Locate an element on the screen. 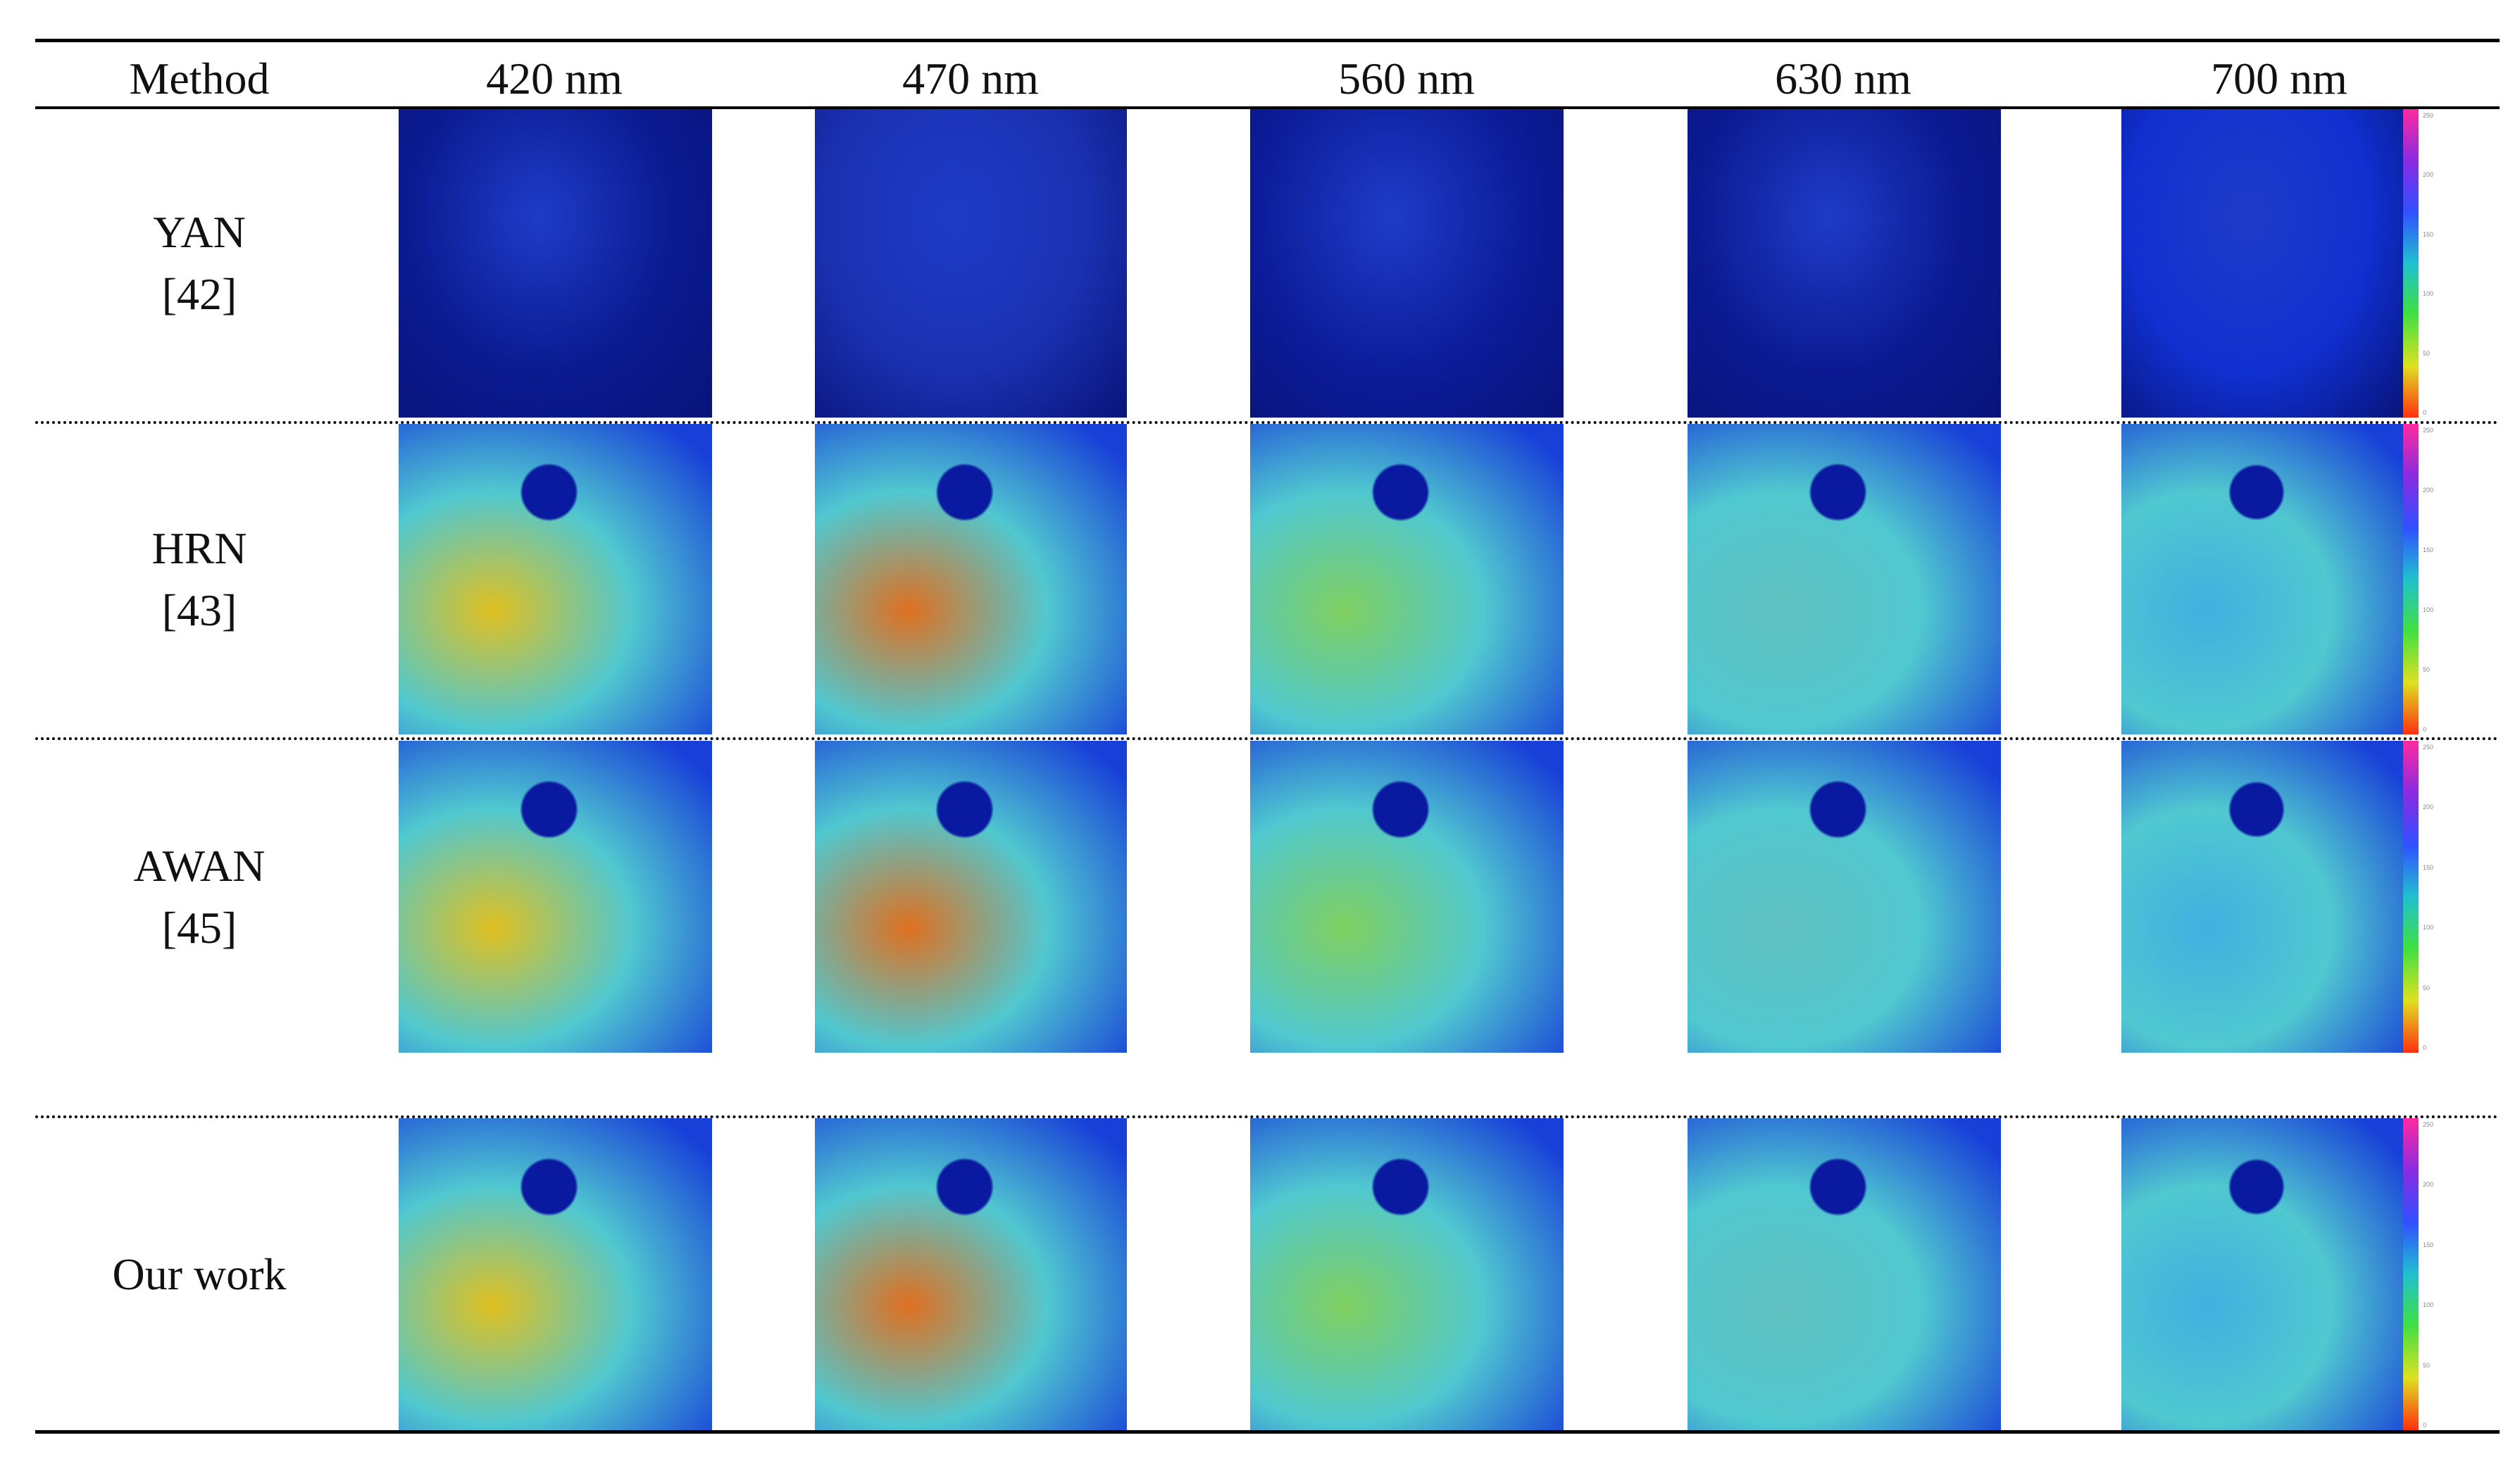 The image size is (2520, 1471). method-ref: [42] is located at coordinates (199, 294).